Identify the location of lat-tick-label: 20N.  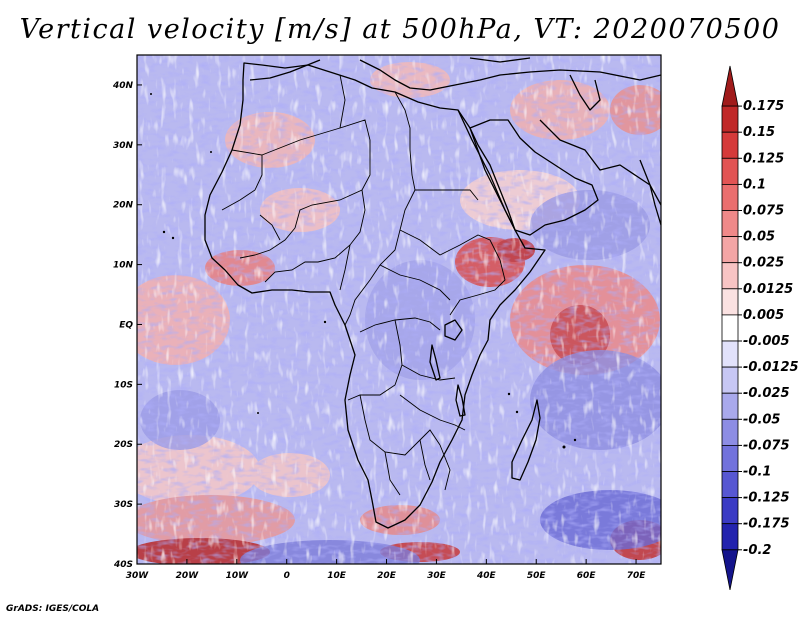
(123, 206).